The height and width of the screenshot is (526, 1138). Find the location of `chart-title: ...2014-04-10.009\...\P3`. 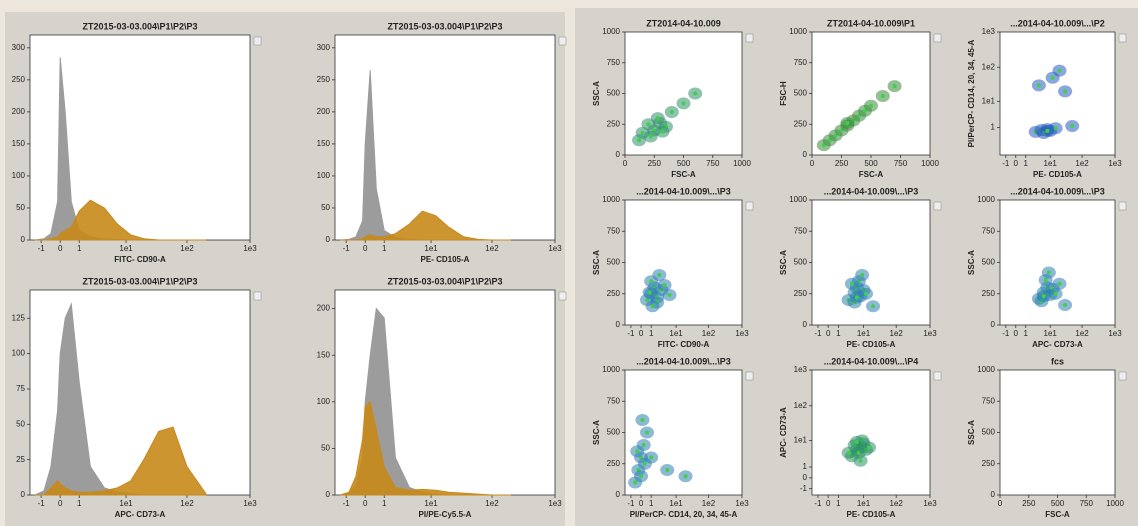

chart-title: ...2014-04-10.009\...\P3 is located at coordinates (683, 191).